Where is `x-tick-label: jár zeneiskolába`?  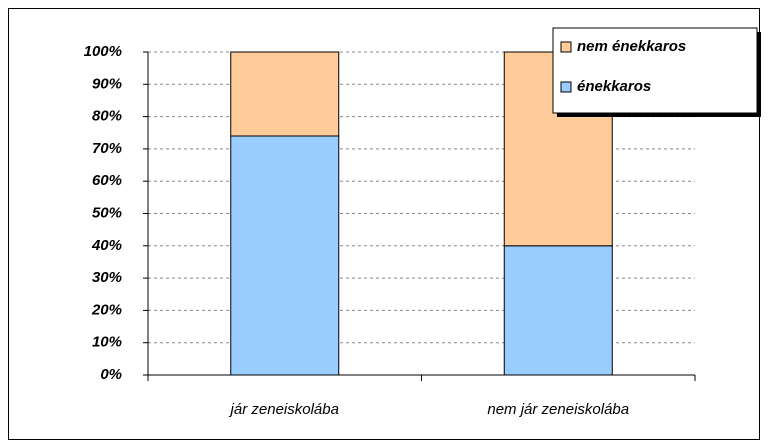 x-tick-label: jár zeneiskolába is located at coordinates (284, 409).